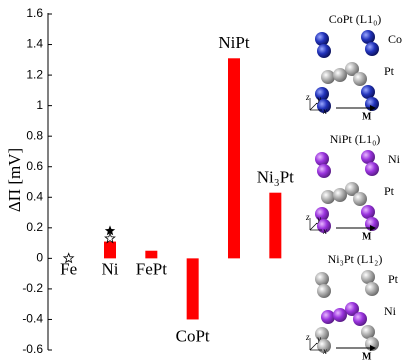 The height and width of the screenshot is (362, 409). What do you see at coordinates (355, 139) in the screenshot?
I see `structure-title: NiPt (L1₀)` at bounding box center [355, 139].